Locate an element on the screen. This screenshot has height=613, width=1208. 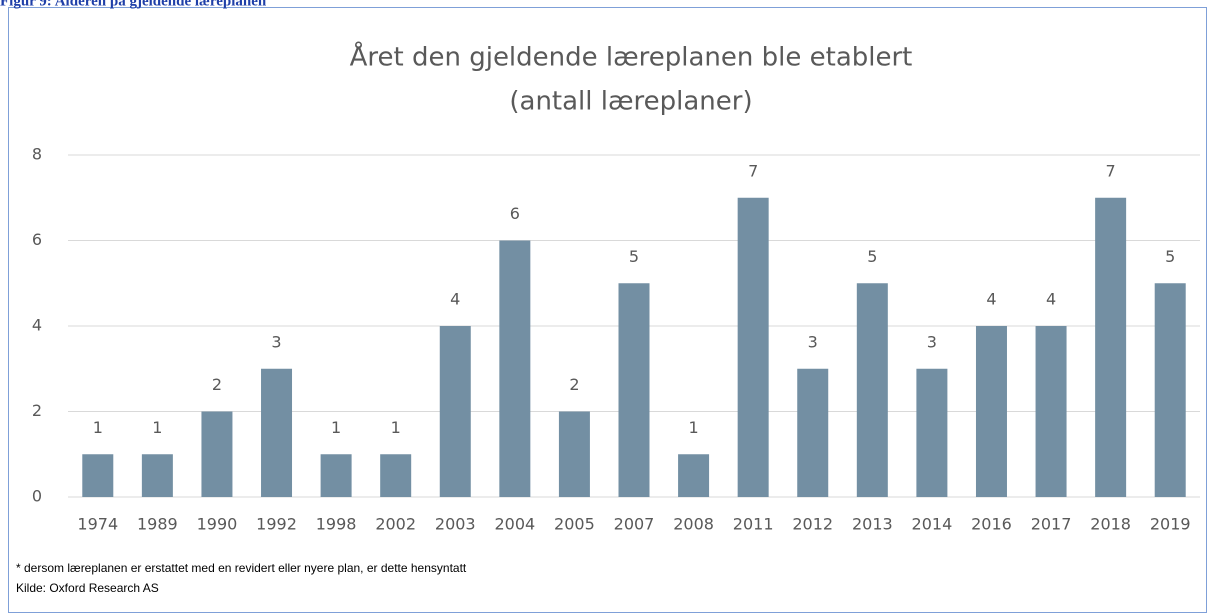
data-label: 6 is located at coordinates (515, 213).